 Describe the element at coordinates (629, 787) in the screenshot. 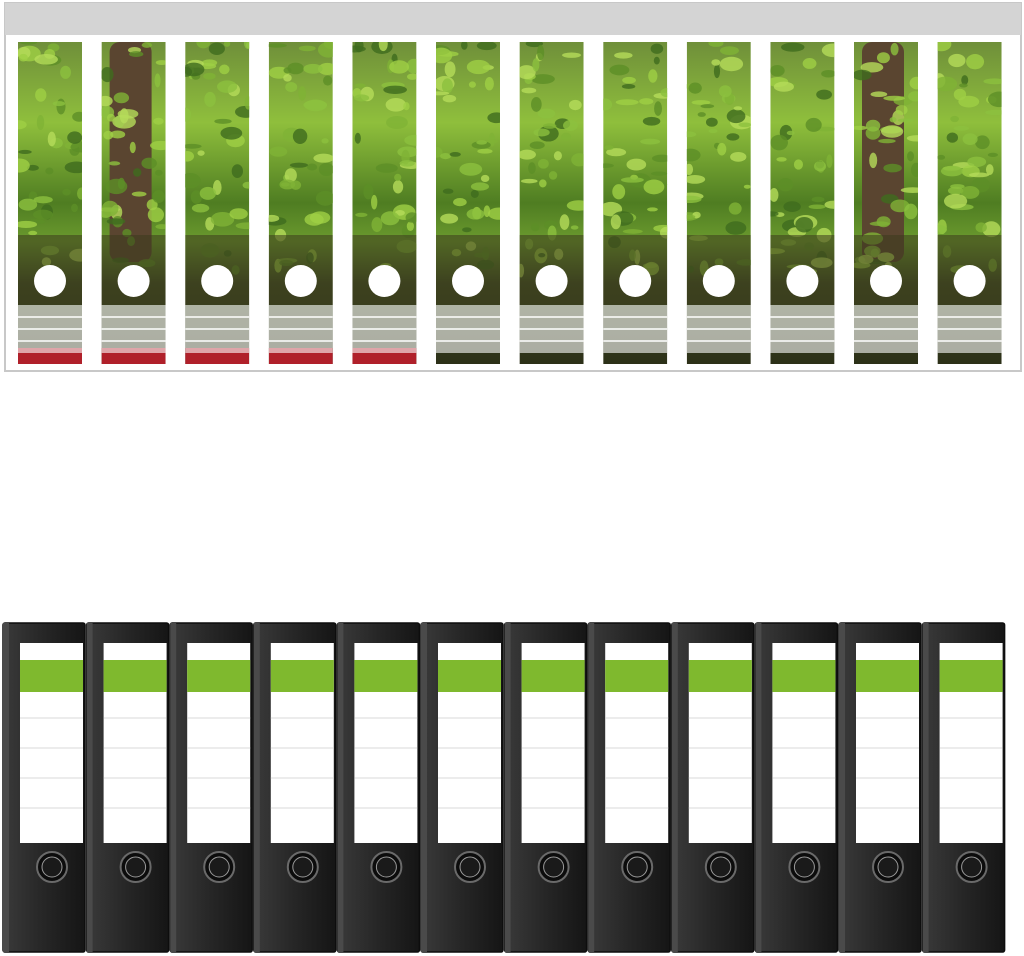

I see `binder` at that location.